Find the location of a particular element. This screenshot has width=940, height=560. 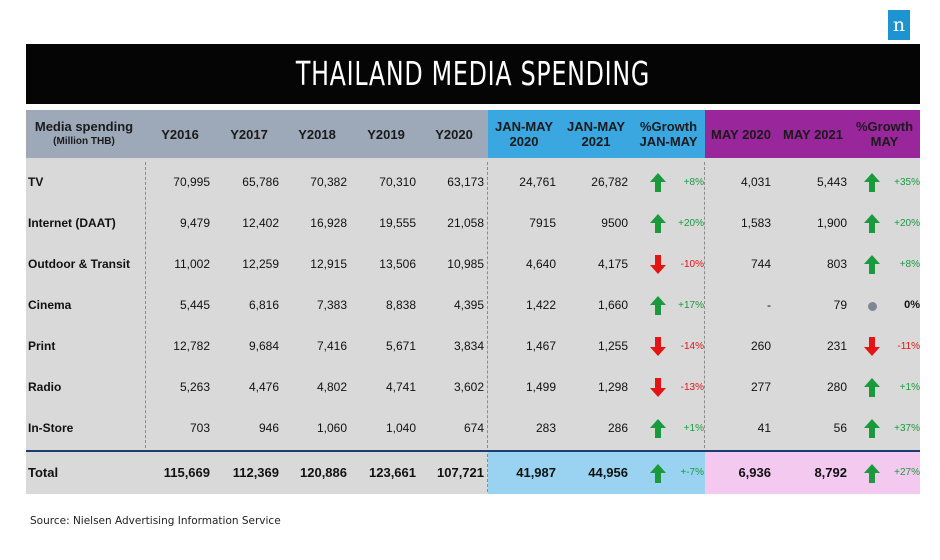

header-growth-janmay-line2: JAN-MAY is located at coordinates (668, 141).